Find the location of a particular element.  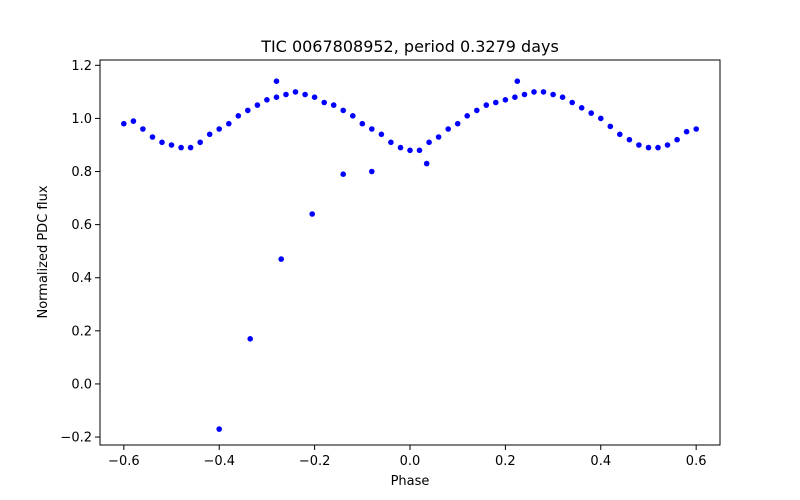

x-tick-label: 0.0 is located at coordinates (410, 461).